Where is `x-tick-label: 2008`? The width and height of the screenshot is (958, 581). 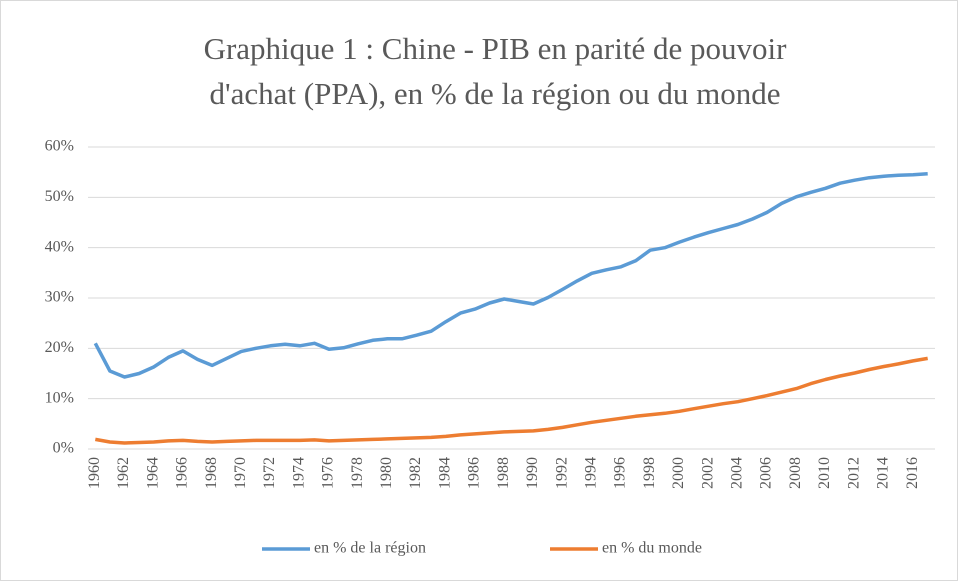
x-tick-label: 2008 is located at coordinates (795, 473).